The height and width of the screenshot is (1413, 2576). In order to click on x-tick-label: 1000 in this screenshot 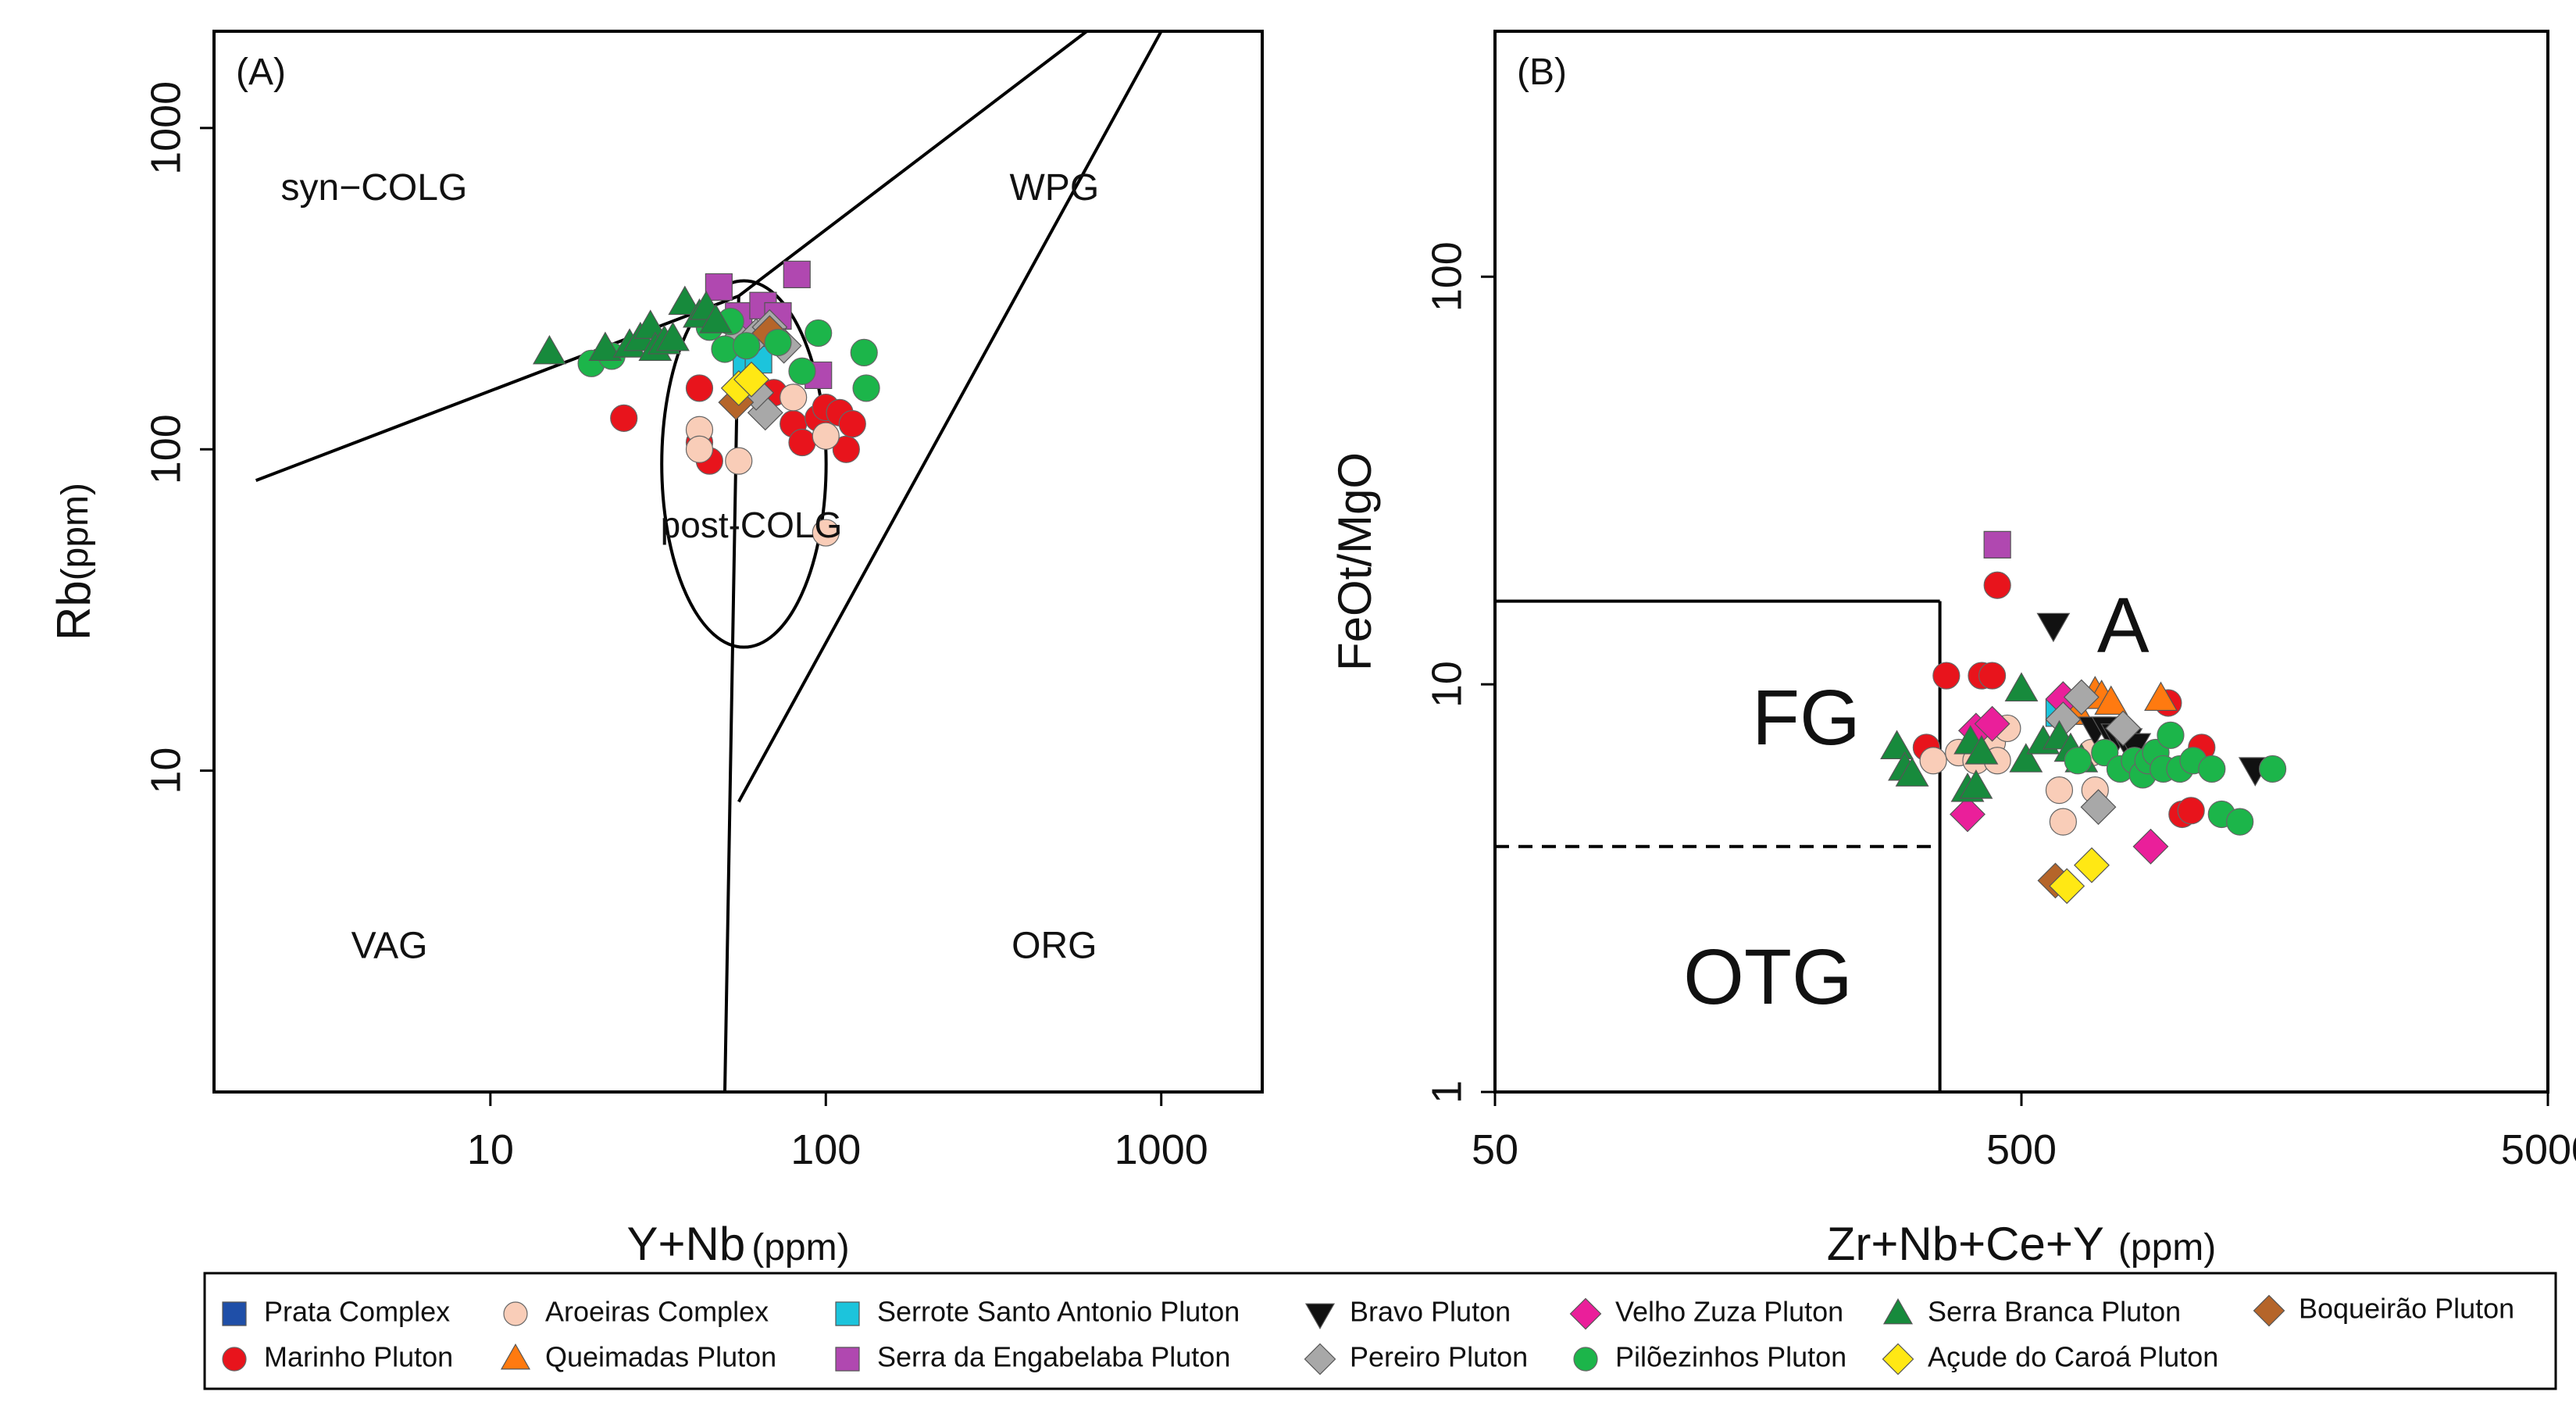, I will do `click(1161, 1149)`.